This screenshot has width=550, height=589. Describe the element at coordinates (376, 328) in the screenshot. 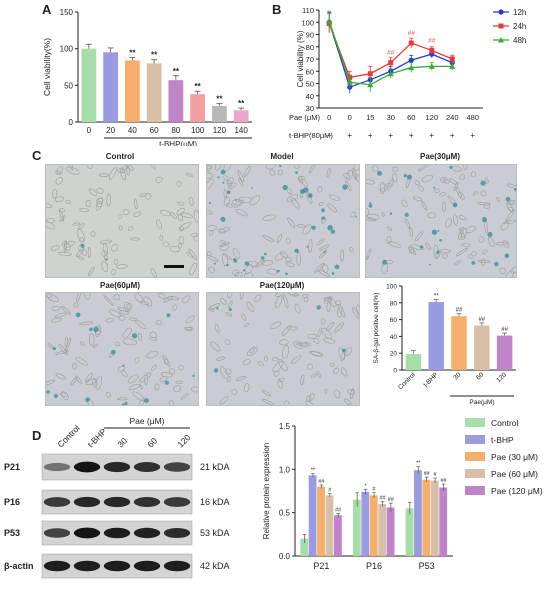

I see `y-axis-label: SA-β-gal positive cell(%)` at that location.